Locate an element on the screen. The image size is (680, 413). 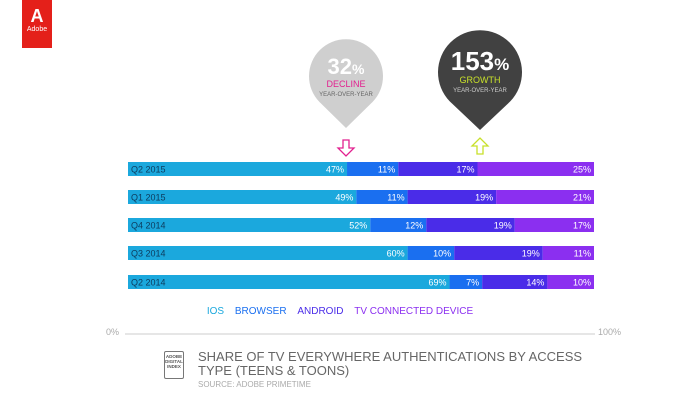
bar-value-label: 69% is located at coordinates (438, 283).